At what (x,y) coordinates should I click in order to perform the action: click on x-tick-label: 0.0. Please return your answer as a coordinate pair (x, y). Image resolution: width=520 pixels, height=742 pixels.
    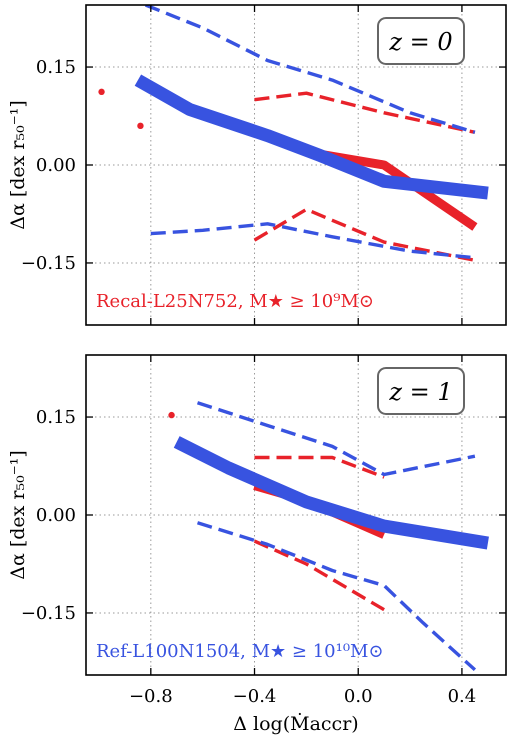
    Looking at the image, I should click on (358, 696).